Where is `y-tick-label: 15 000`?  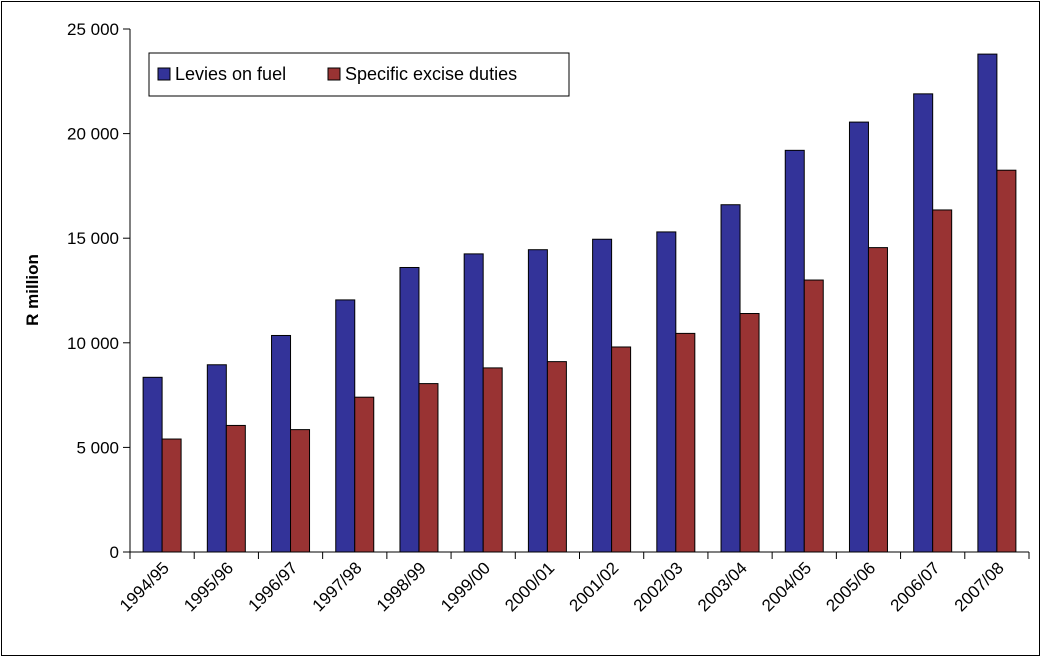 y-tick-label: 15 000 is located at coordinates (93, 238).